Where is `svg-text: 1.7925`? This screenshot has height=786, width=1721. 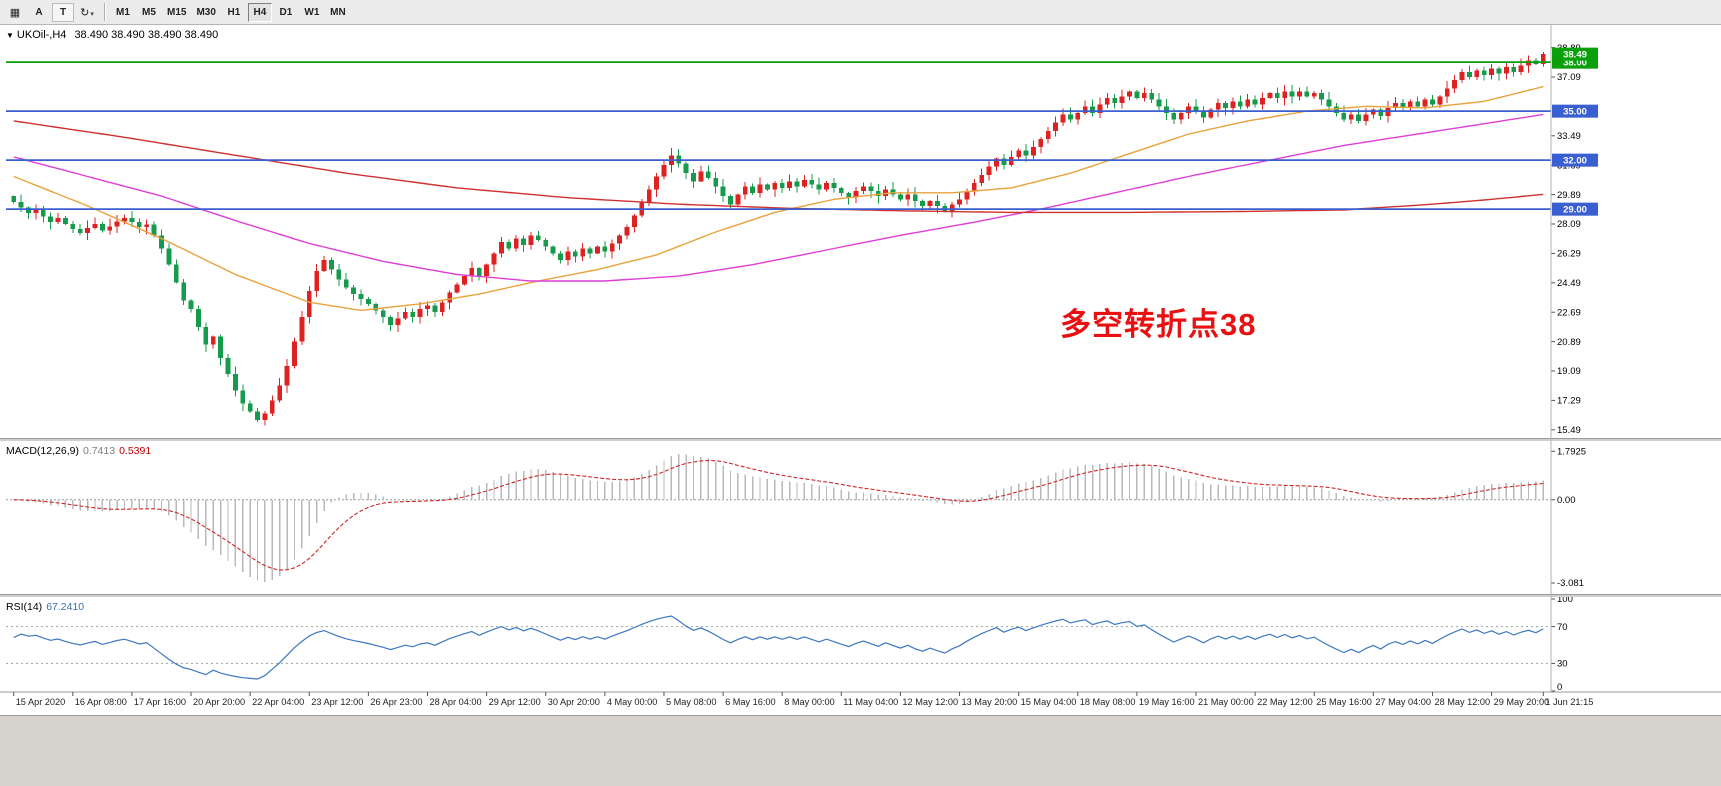
svg-text: 1.7925 is located at coordinates (1571, 452).